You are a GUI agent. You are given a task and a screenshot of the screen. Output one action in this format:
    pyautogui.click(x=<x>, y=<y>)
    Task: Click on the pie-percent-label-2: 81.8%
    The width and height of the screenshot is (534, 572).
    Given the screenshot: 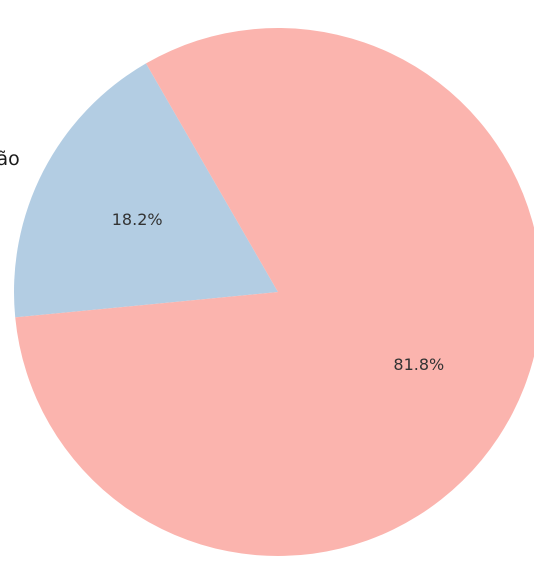 What is the action you would take?
    pyautogui.click(x=418, y=364)
    